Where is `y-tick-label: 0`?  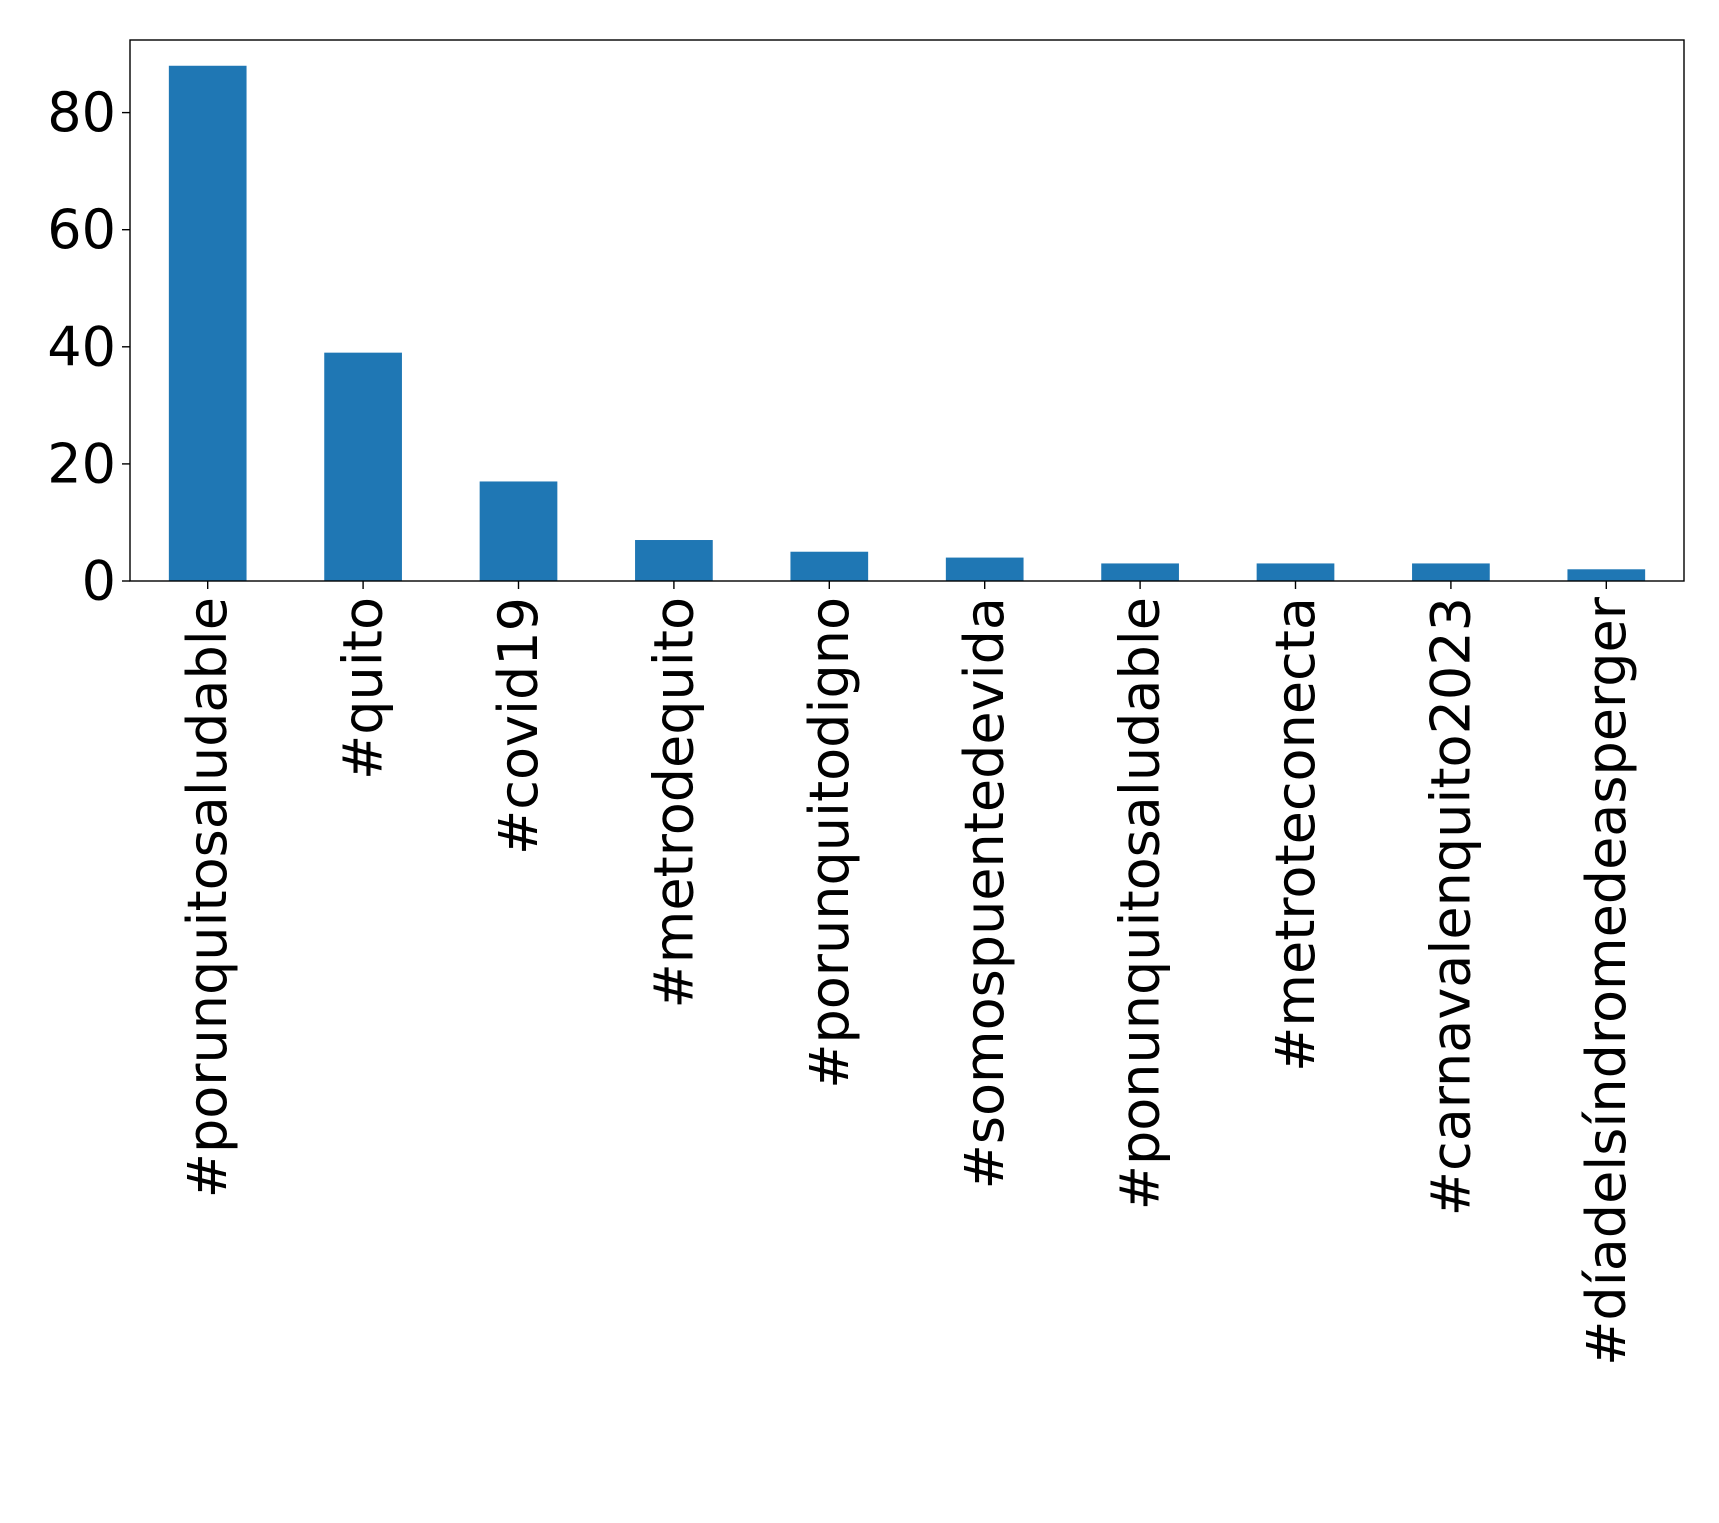
y-tick-label: 0 is located at coordinates (99, 581).